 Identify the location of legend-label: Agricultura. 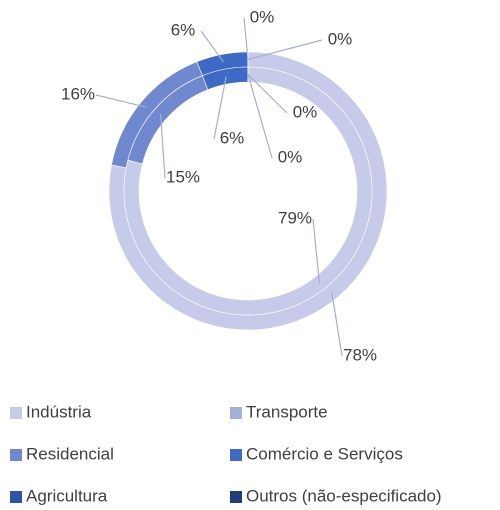
(67, 495).